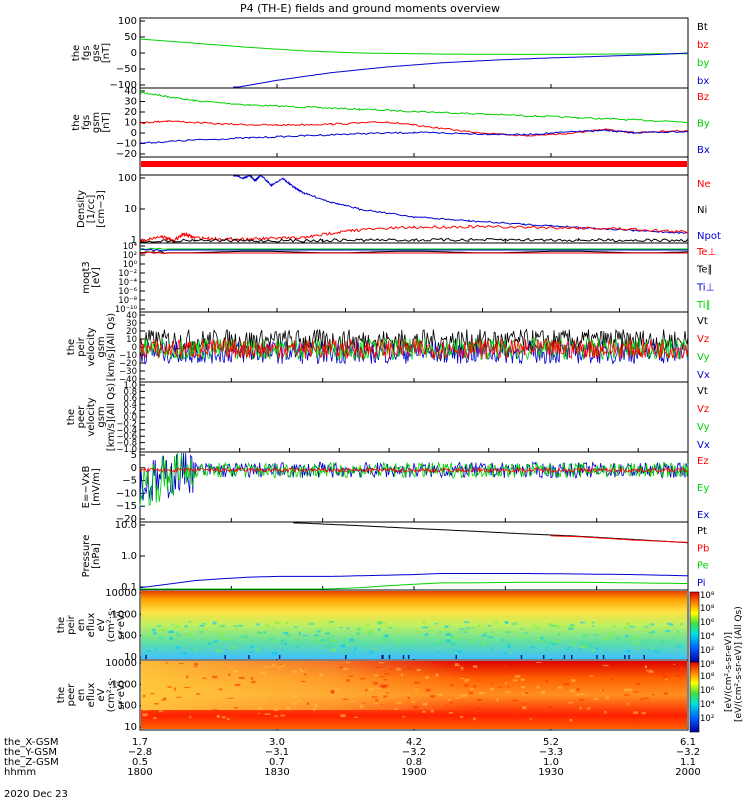 The height and width of the screenshot is (804, 750). Describe the element at coordinates (703, 45) in the screenshot. I see `fgs_gse-legend-item: bz` at that location.